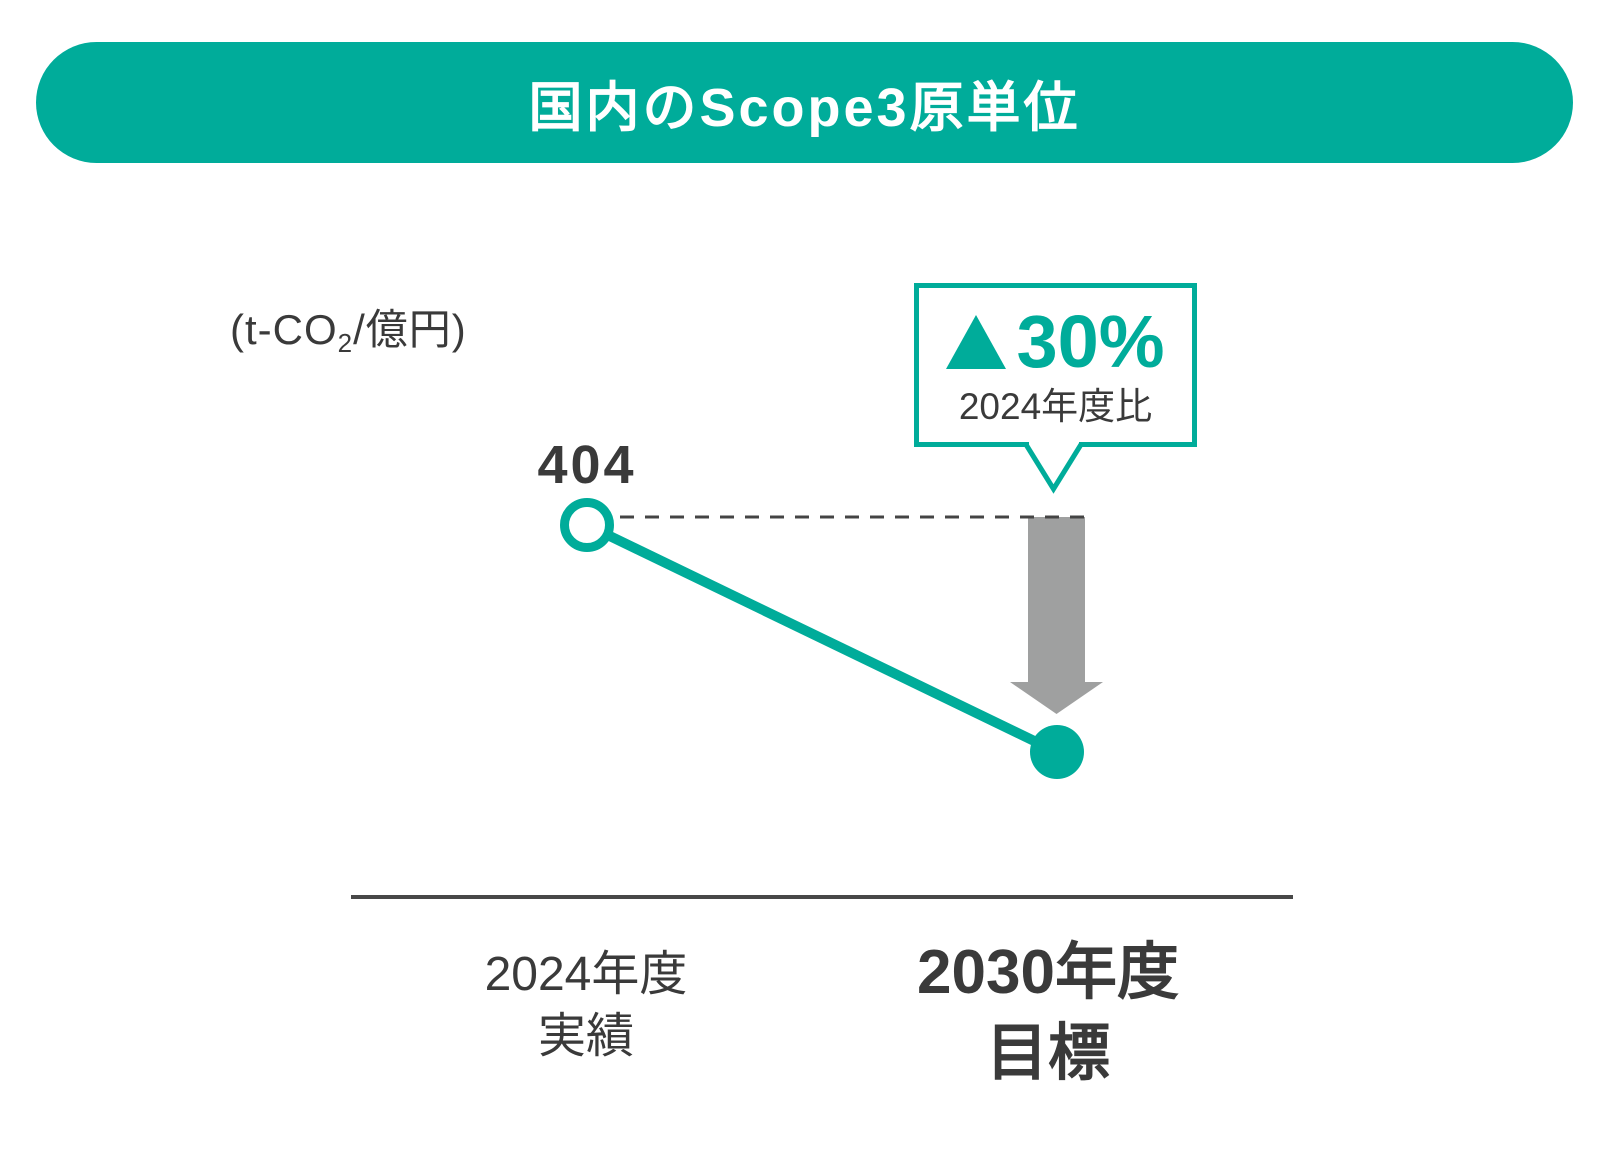 The width and height of the screenshot is (1614, 1161). What do you see at coordinates (410, 329) in the screenshot?
I see `unit-suffix: /億円)` at bounding box center [410, 329].